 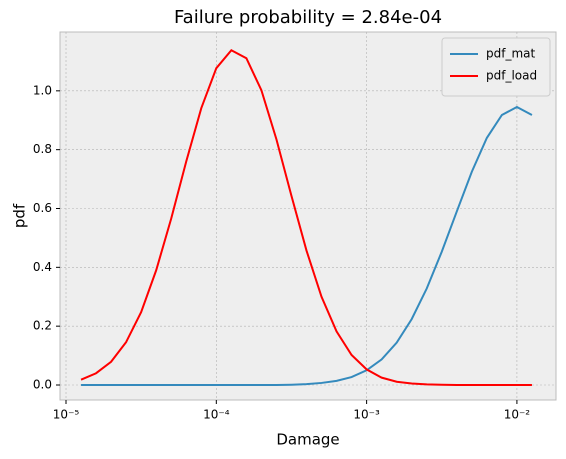 I want to click on y-tick-label: 0.2, so click(x=42, y=326).